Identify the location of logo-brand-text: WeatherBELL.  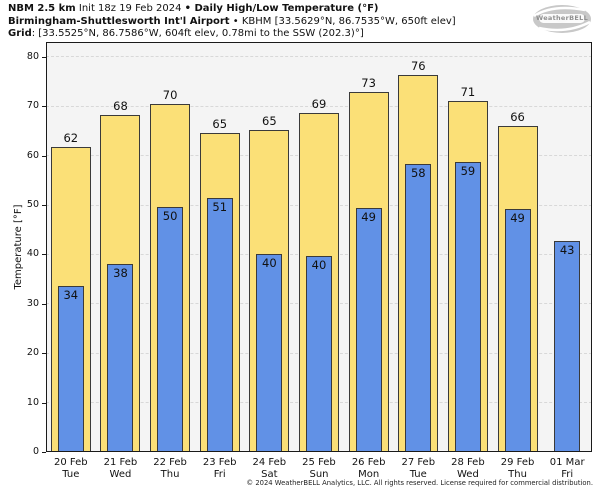
(562, 18).